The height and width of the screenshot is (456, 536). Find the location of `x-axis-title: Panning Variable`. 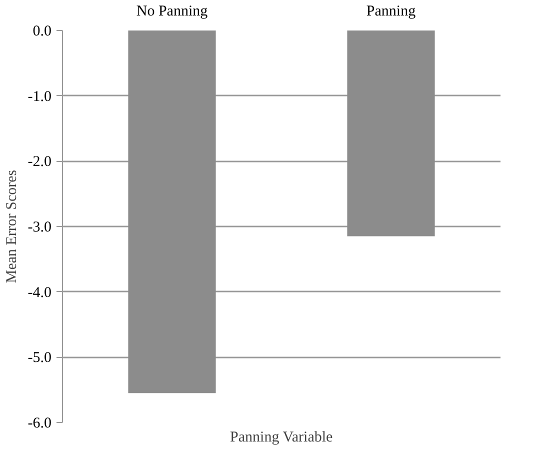

x-axis-title: Panning Variable is located at coordinates (282, 438).